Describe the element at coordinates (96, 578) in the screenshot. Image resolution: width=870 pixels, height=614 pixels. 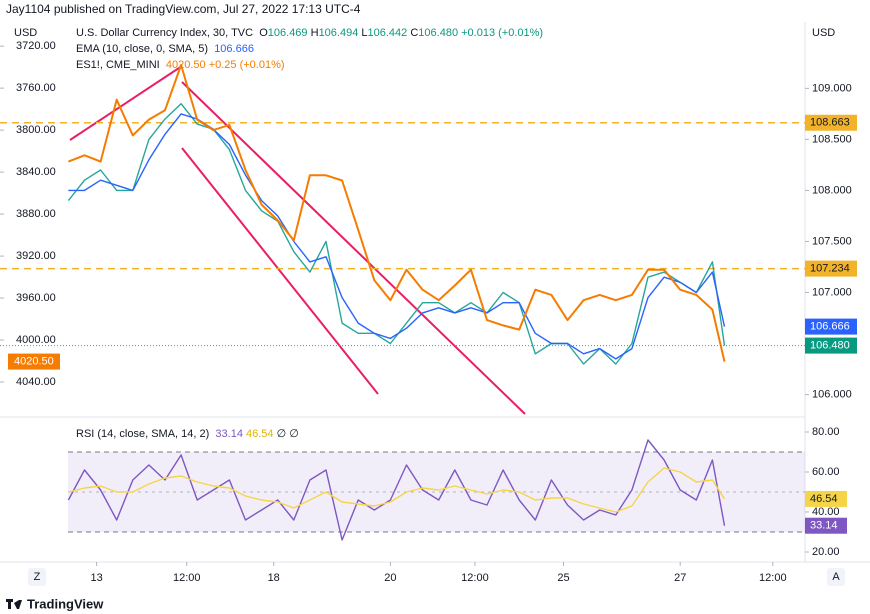
I see `x-tick-label: 13` at that location.